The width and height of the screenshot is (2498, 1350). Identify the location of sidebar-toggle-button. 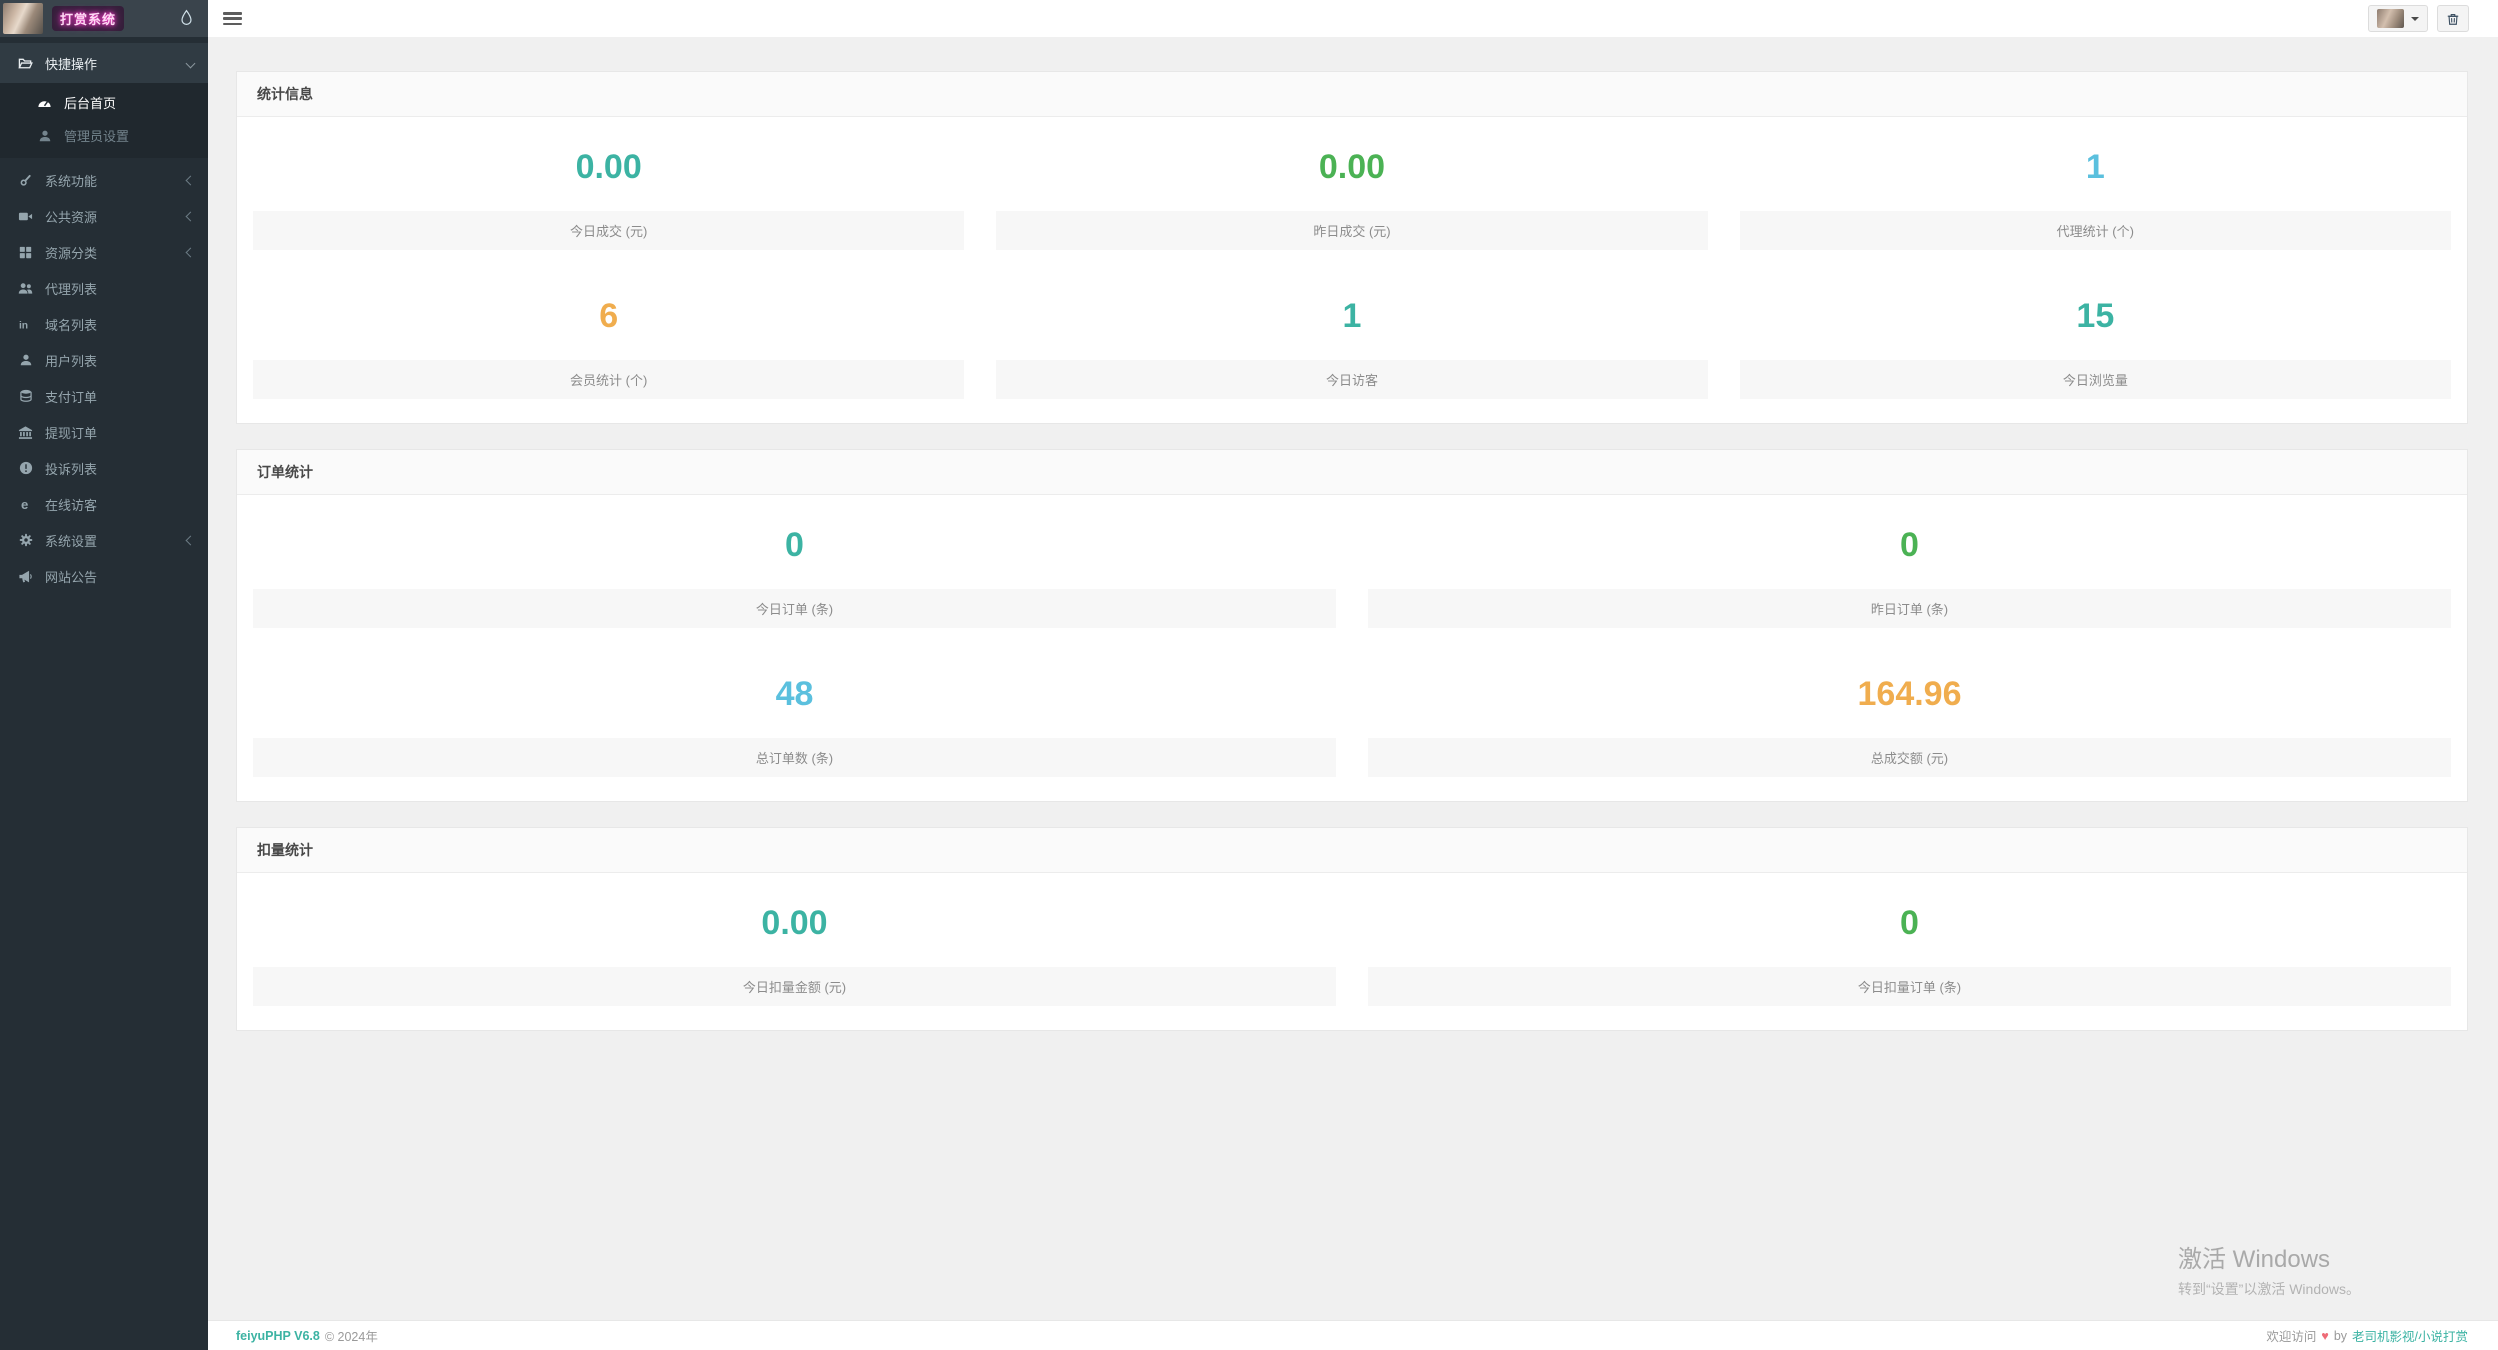
(232, 20).